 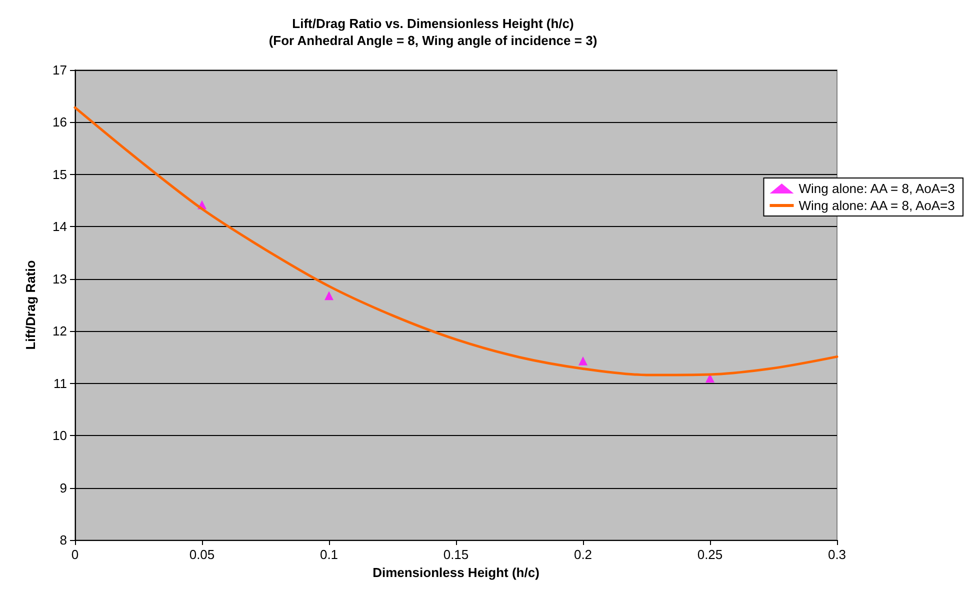 I want to click on x-tick-label: 0.3, so click(x=837, y=554).